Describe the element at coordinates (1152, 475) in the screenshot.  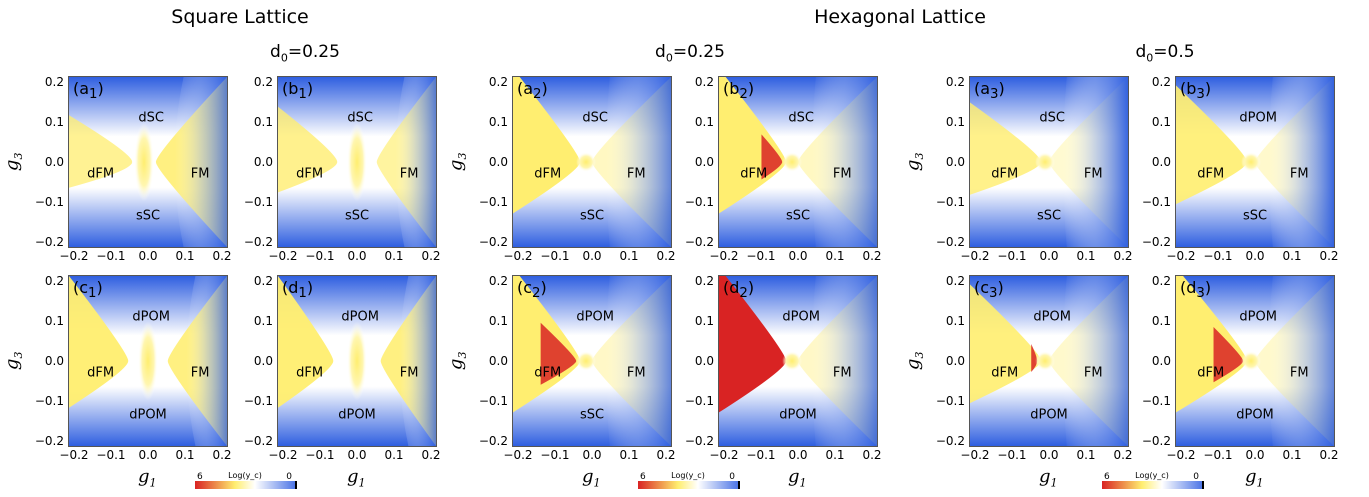
I see `colorbar-title: Log(y_c)` at that location.